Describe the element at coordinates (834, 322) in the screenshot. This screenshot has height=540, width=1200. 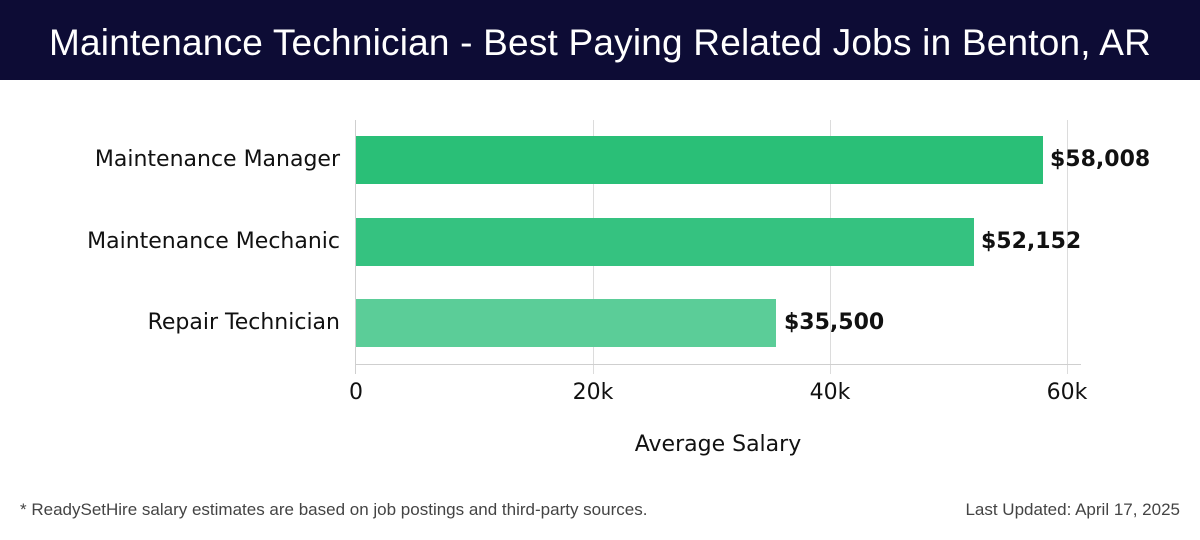
I see `value-label: $35,500` at that location.